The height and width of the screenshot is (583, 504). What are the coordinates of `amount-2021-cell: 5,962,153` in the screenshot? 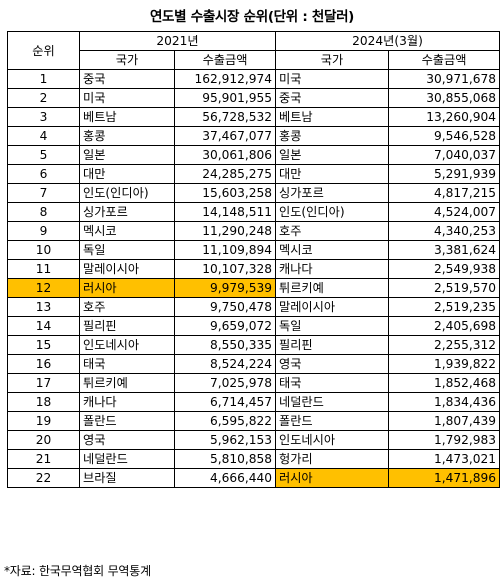 It's located at (225, 440).